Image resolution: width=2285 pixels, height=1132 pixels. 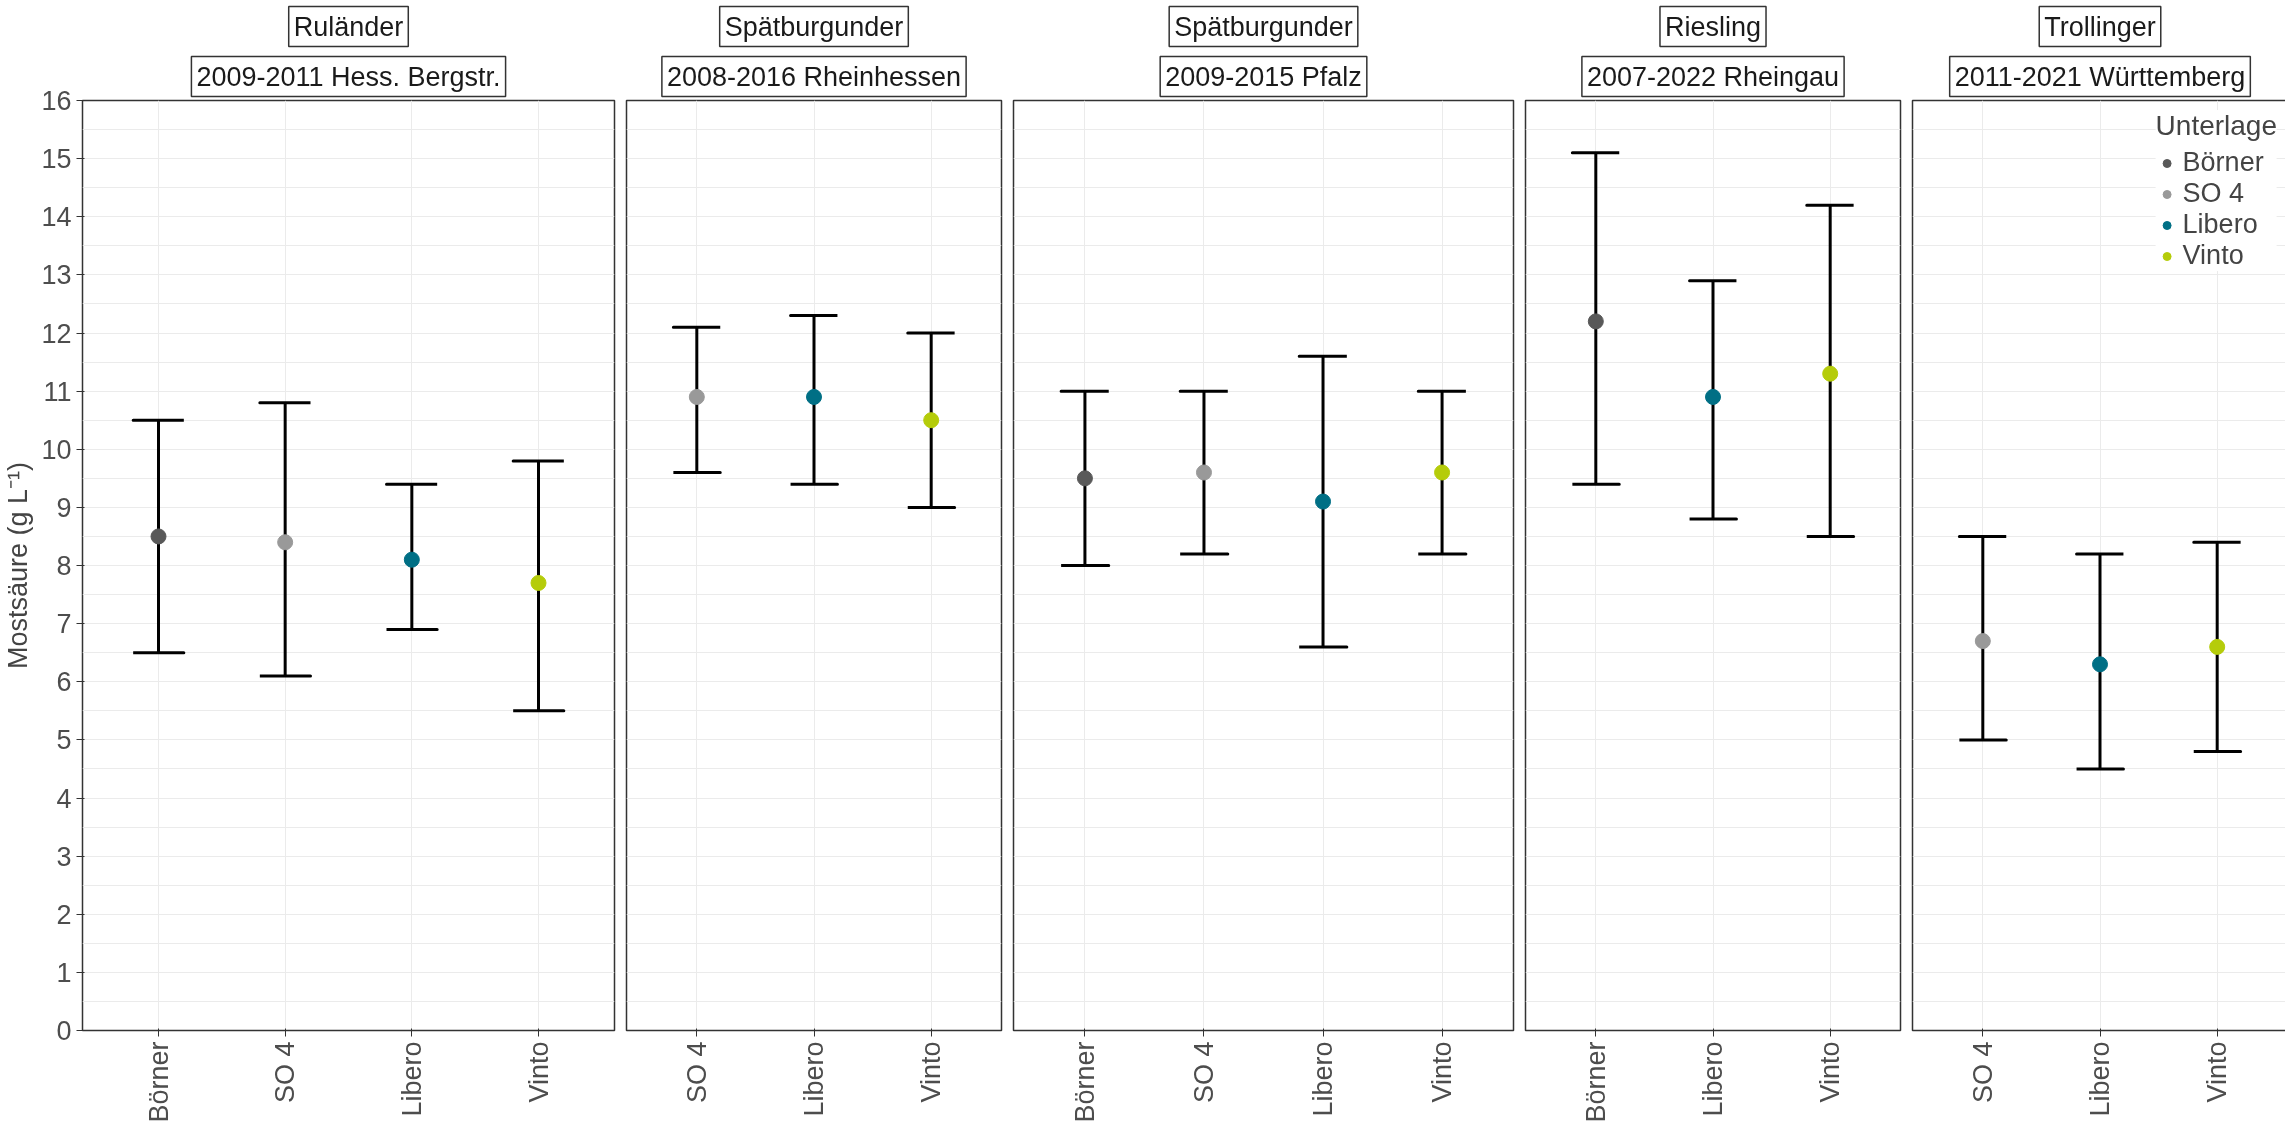 I want to click on y-tick-label: 7, so click(x=64, y=624).